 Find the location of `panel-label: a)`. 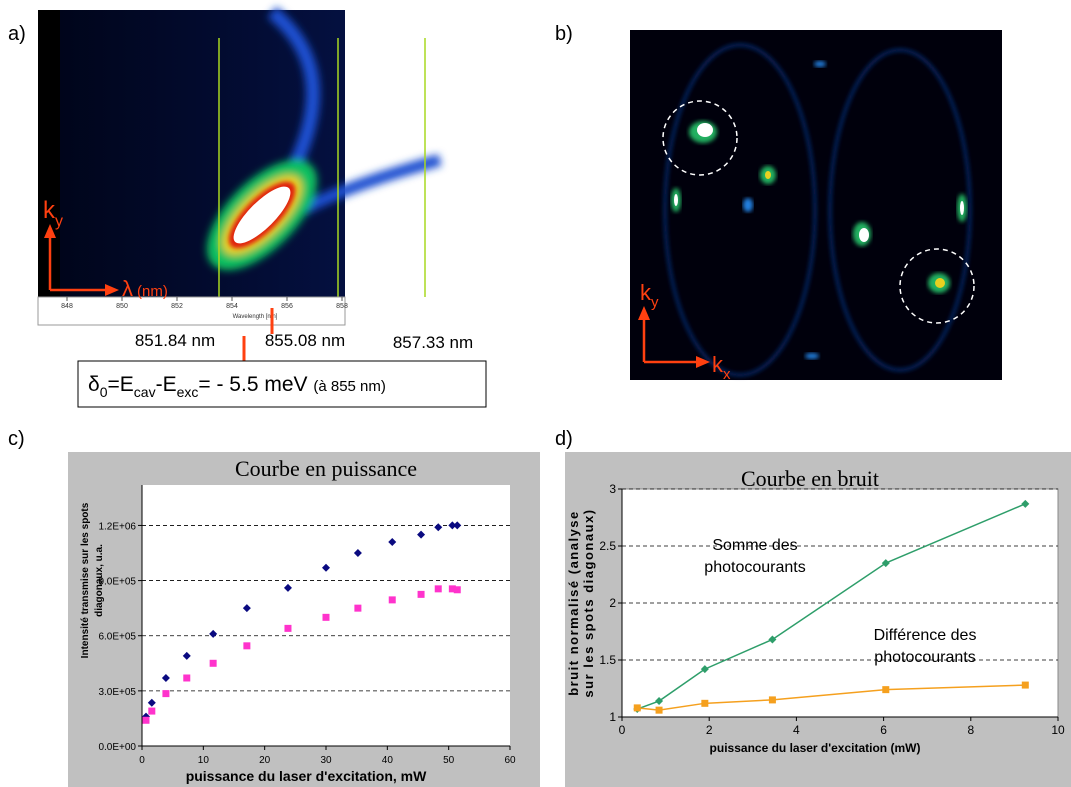

panel-label: a) is located at coordinates (17, 34).